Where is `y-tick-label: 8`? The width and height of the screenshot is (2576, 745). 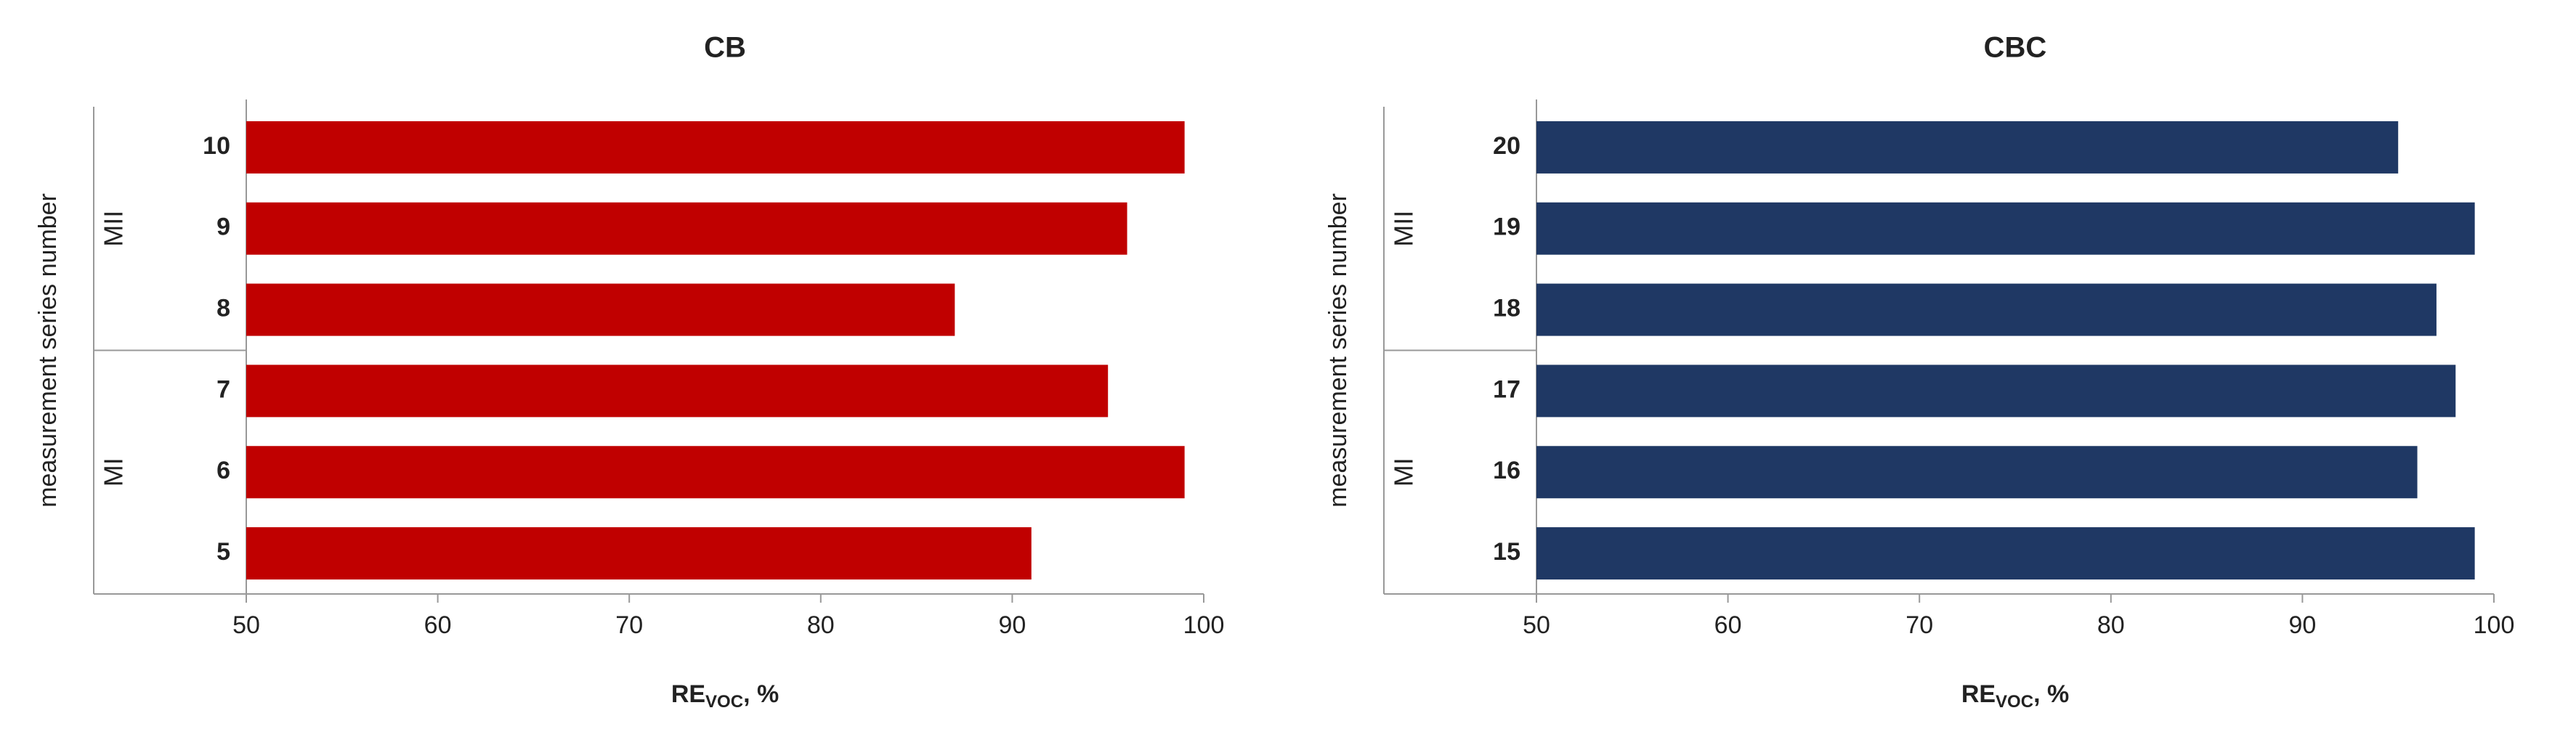
y-tick-label: 8 is located at coordinates (223, 308).